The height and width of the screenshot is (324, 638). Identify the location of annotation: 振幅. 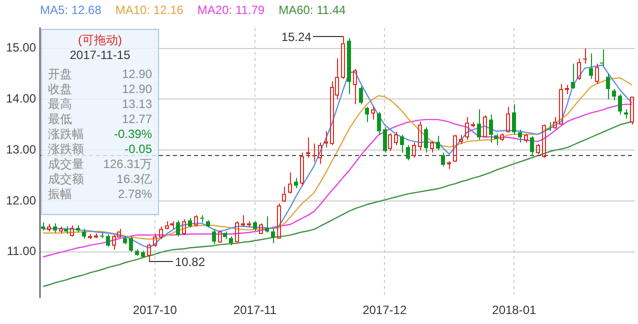
(60, 194).